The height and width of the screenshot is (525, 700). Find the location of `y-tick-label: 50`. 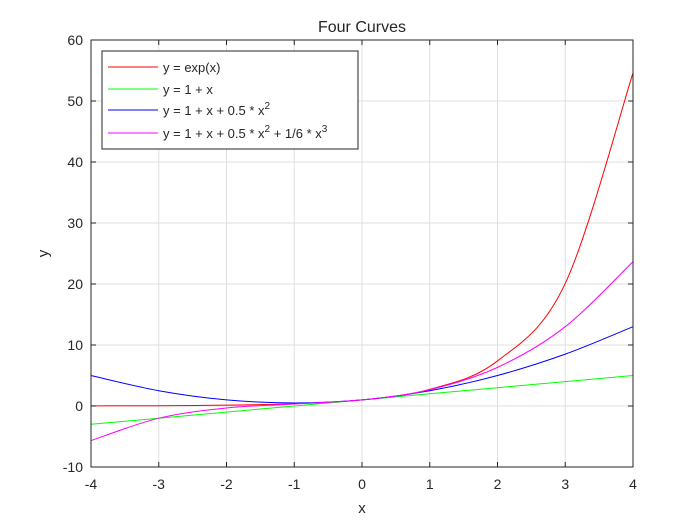

y-tick-label: 50 is located at coordinates (75, 101).